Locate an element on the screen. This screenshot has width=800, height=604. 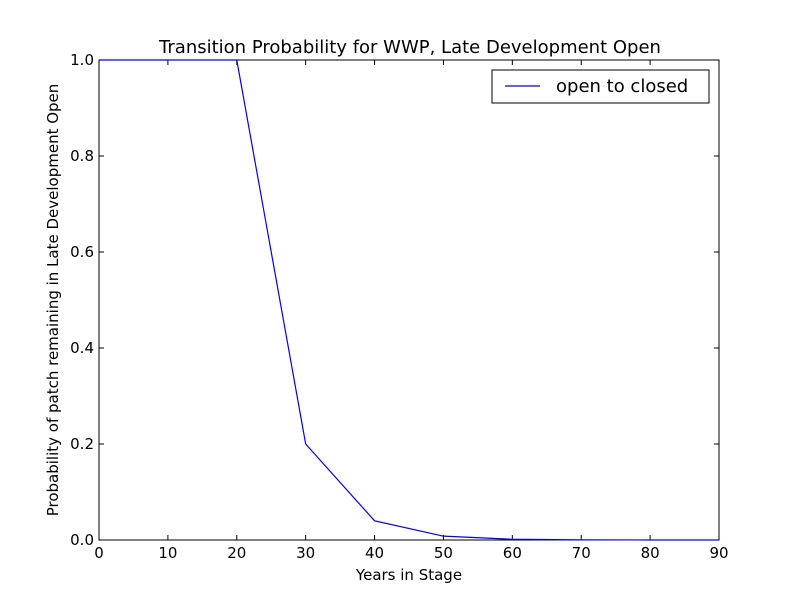
y-tick-label: 0.4 is located at coordinates (82, 348).